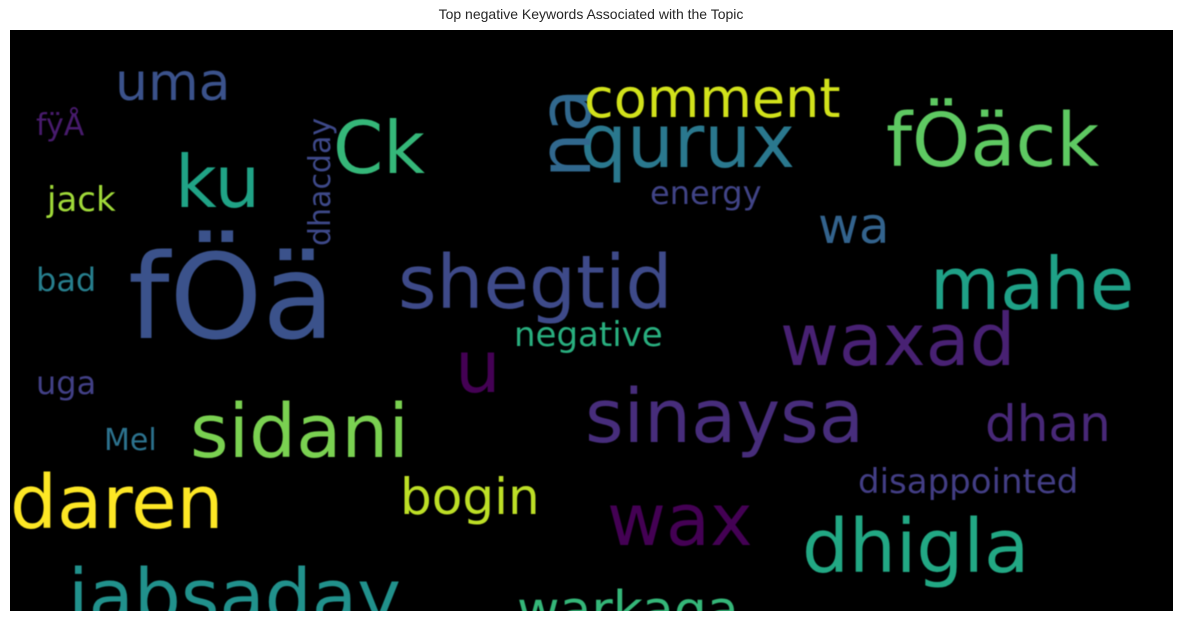 The image size is (1182, 621). What do you see at coordinates (565, 133) in the screenshot?
I see `word-13: na` at bounding box center [565, 133].